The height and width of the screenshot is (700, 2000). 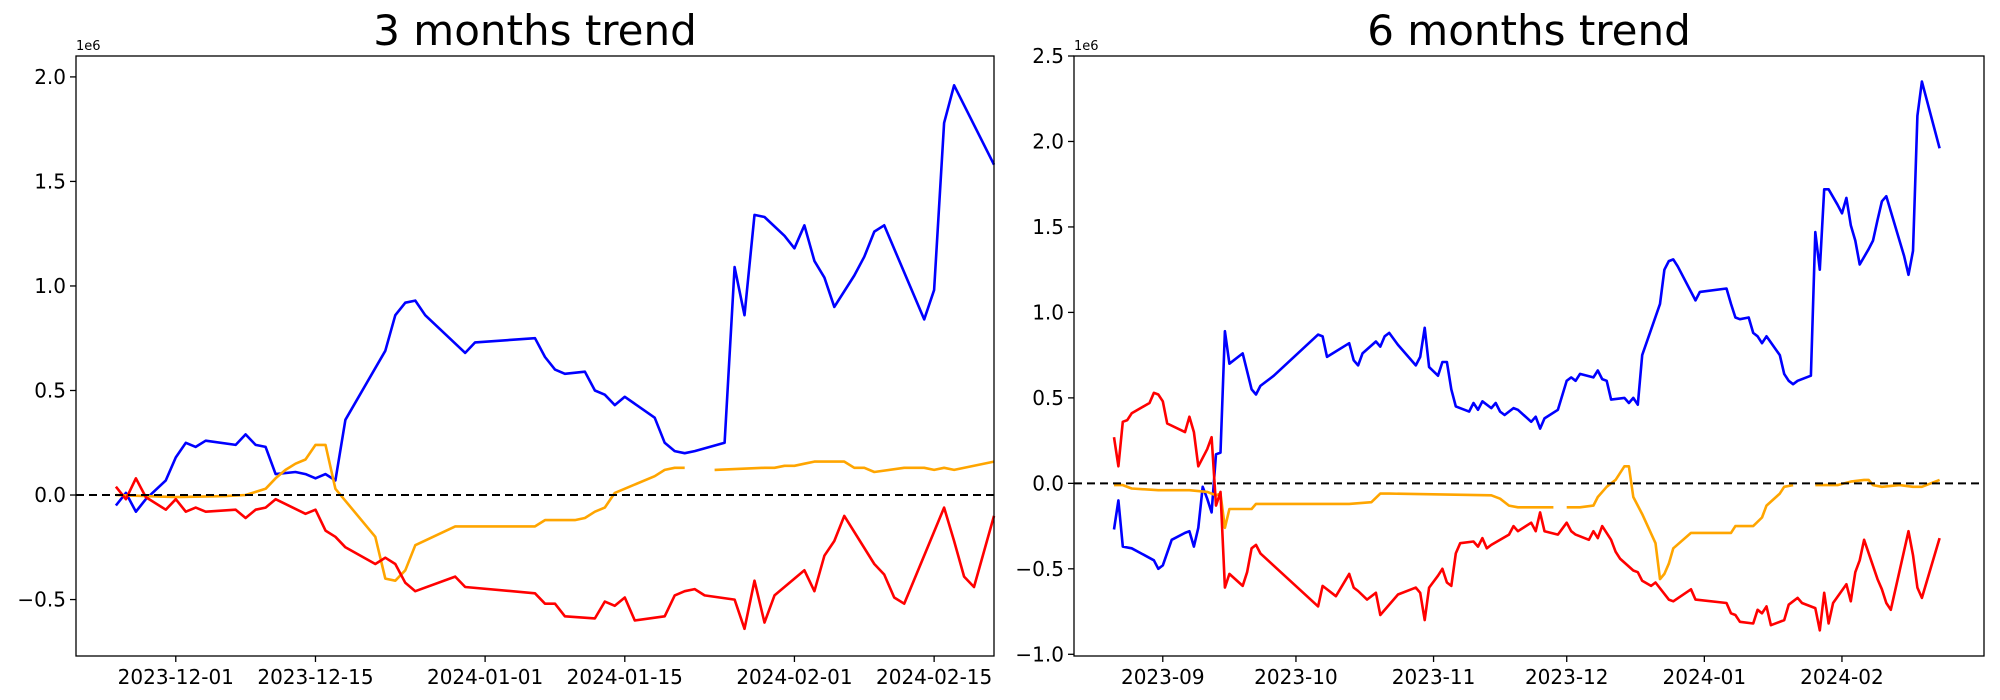 What do you see at coordinates (1434, 677) in the screenshot?
I see `x-tick-label: 2023-11` at bounding box center [1434, 677].